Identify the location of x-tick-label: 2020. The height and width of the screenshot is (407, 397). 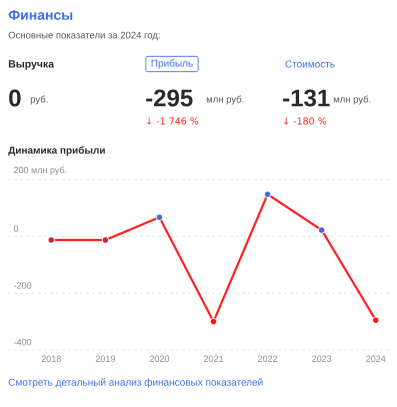
(160, 359).